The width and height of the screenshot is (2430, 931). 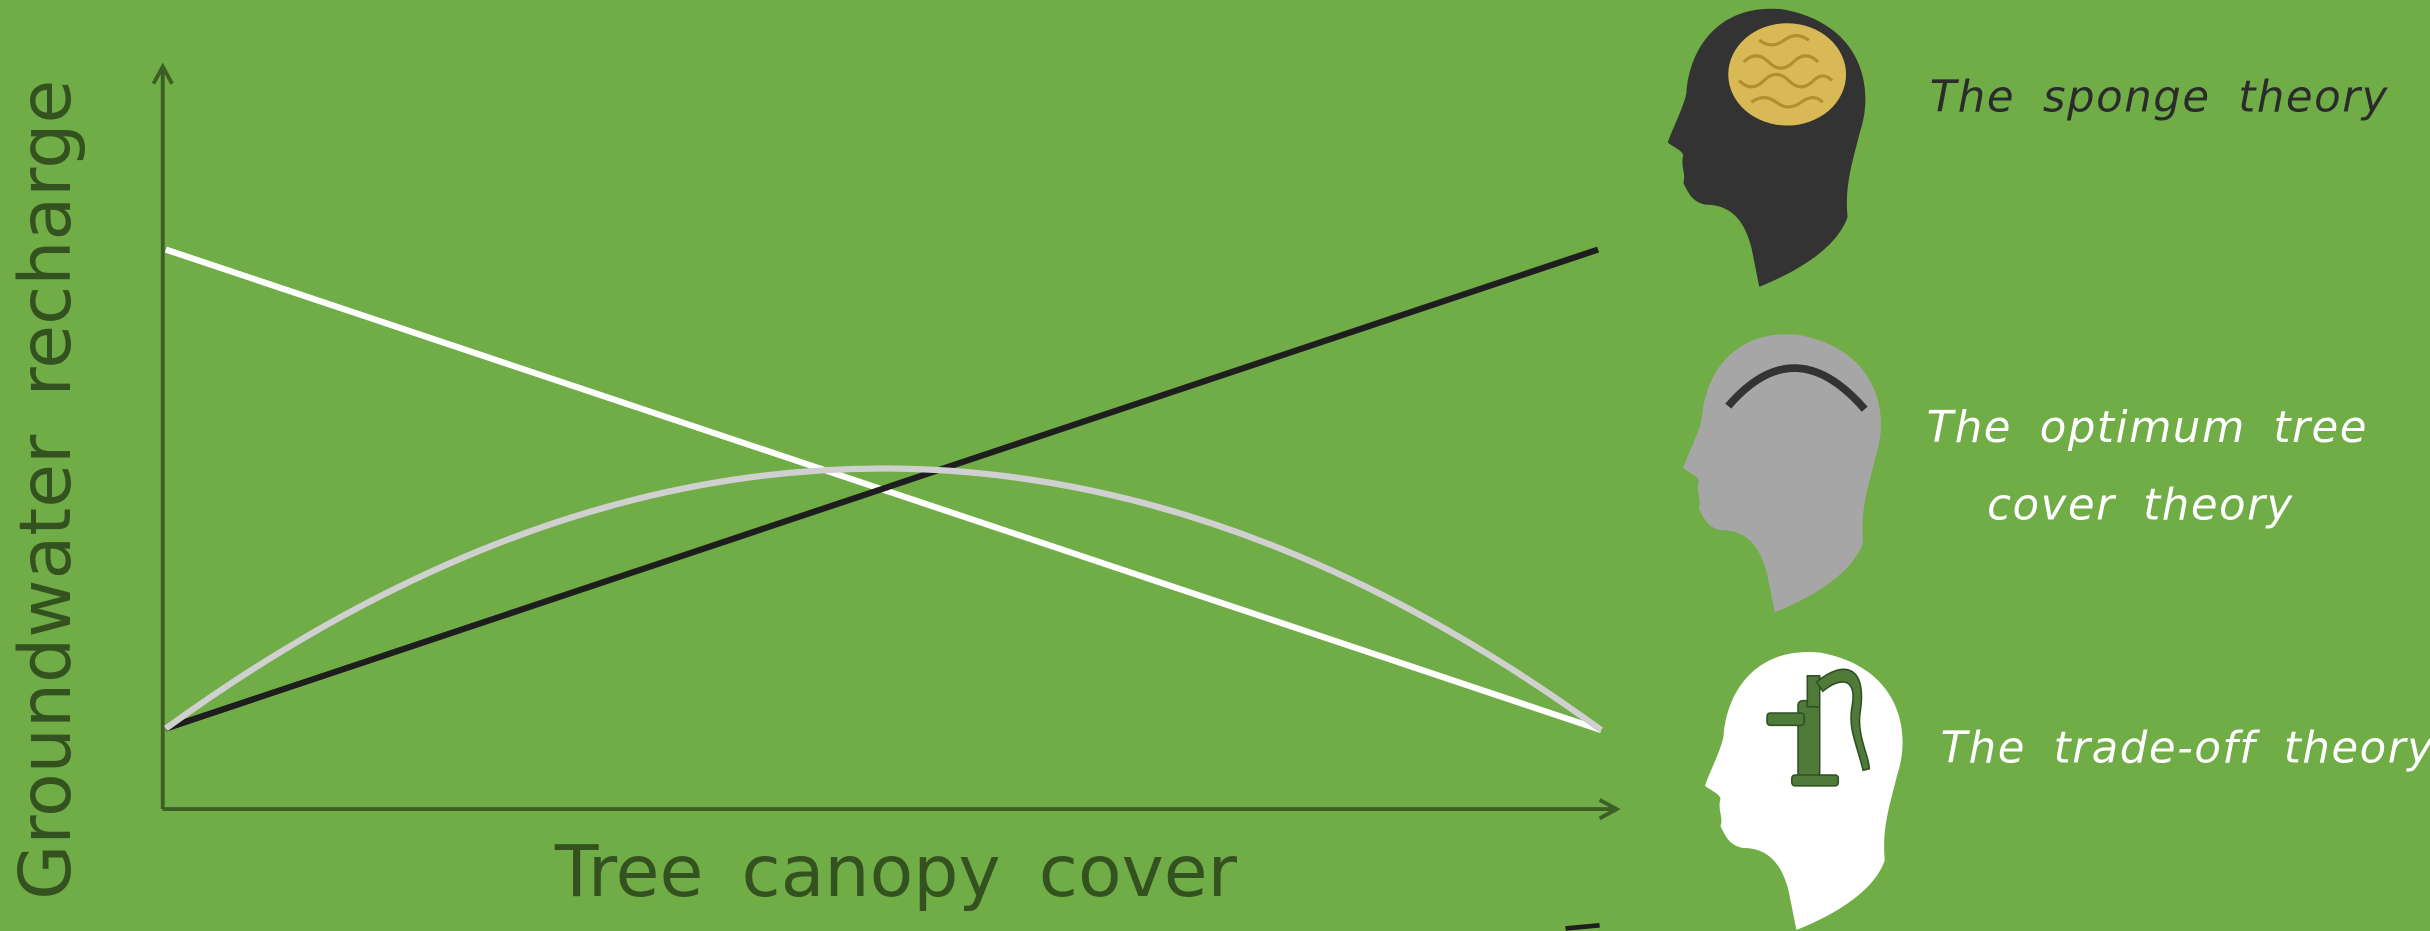 What do you see at coordinates (1582, 927) in the screenshot?
I see `line-fragment` at bounding box center [1582, 927].